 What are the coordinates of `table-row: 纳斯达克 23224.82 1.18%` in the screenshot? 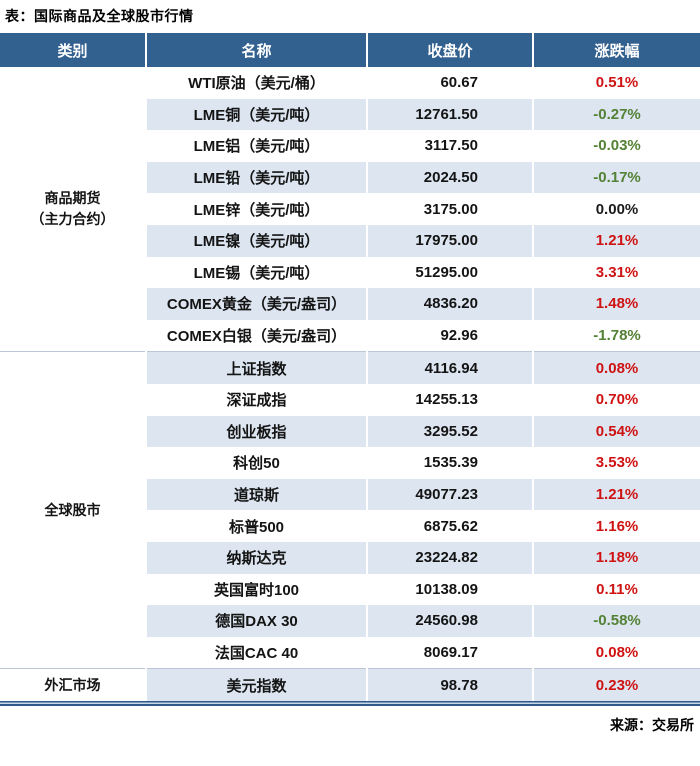 It's located at (350, 557).